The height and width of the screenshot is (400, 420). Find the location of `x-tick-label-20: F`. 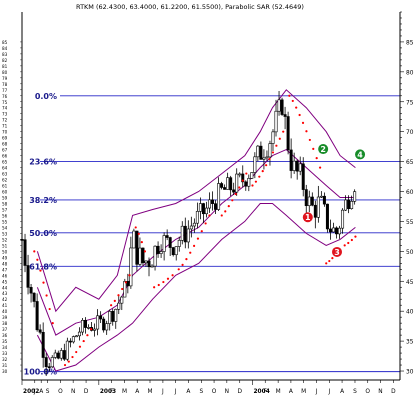

x-tick-label-20: F is located at coordinates (266, 391).